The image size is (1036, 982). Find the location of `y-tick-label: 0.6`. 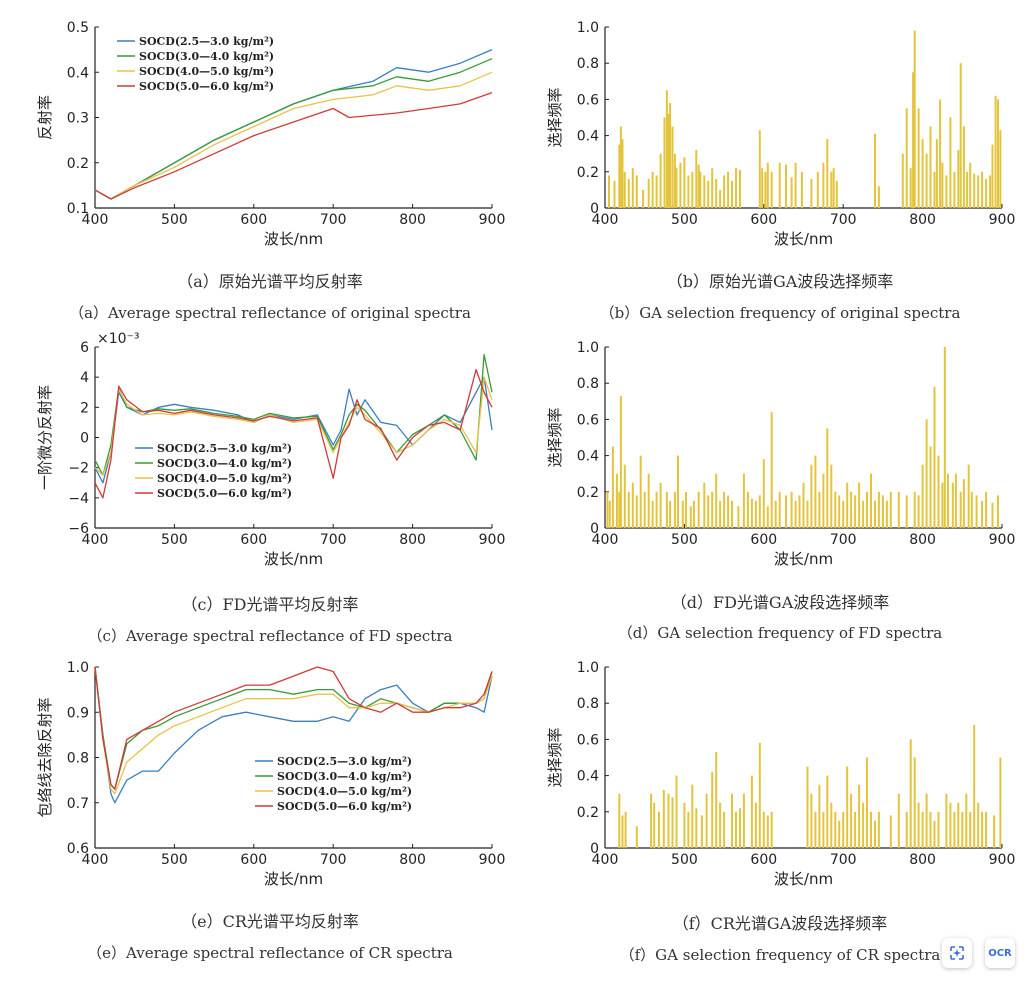

y-tick-label: 0.6 is located at coordinates (588, 740).